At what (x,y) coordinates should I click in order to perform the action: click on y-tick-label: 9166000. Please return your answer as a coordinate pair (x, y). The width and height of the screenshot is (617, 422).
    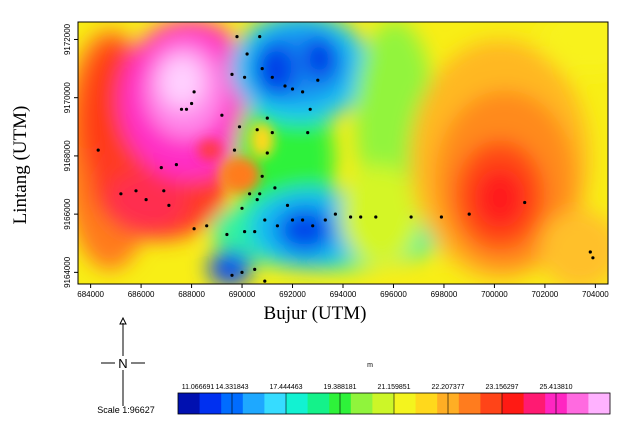
    Looking at the image, I should click on (67, 214).